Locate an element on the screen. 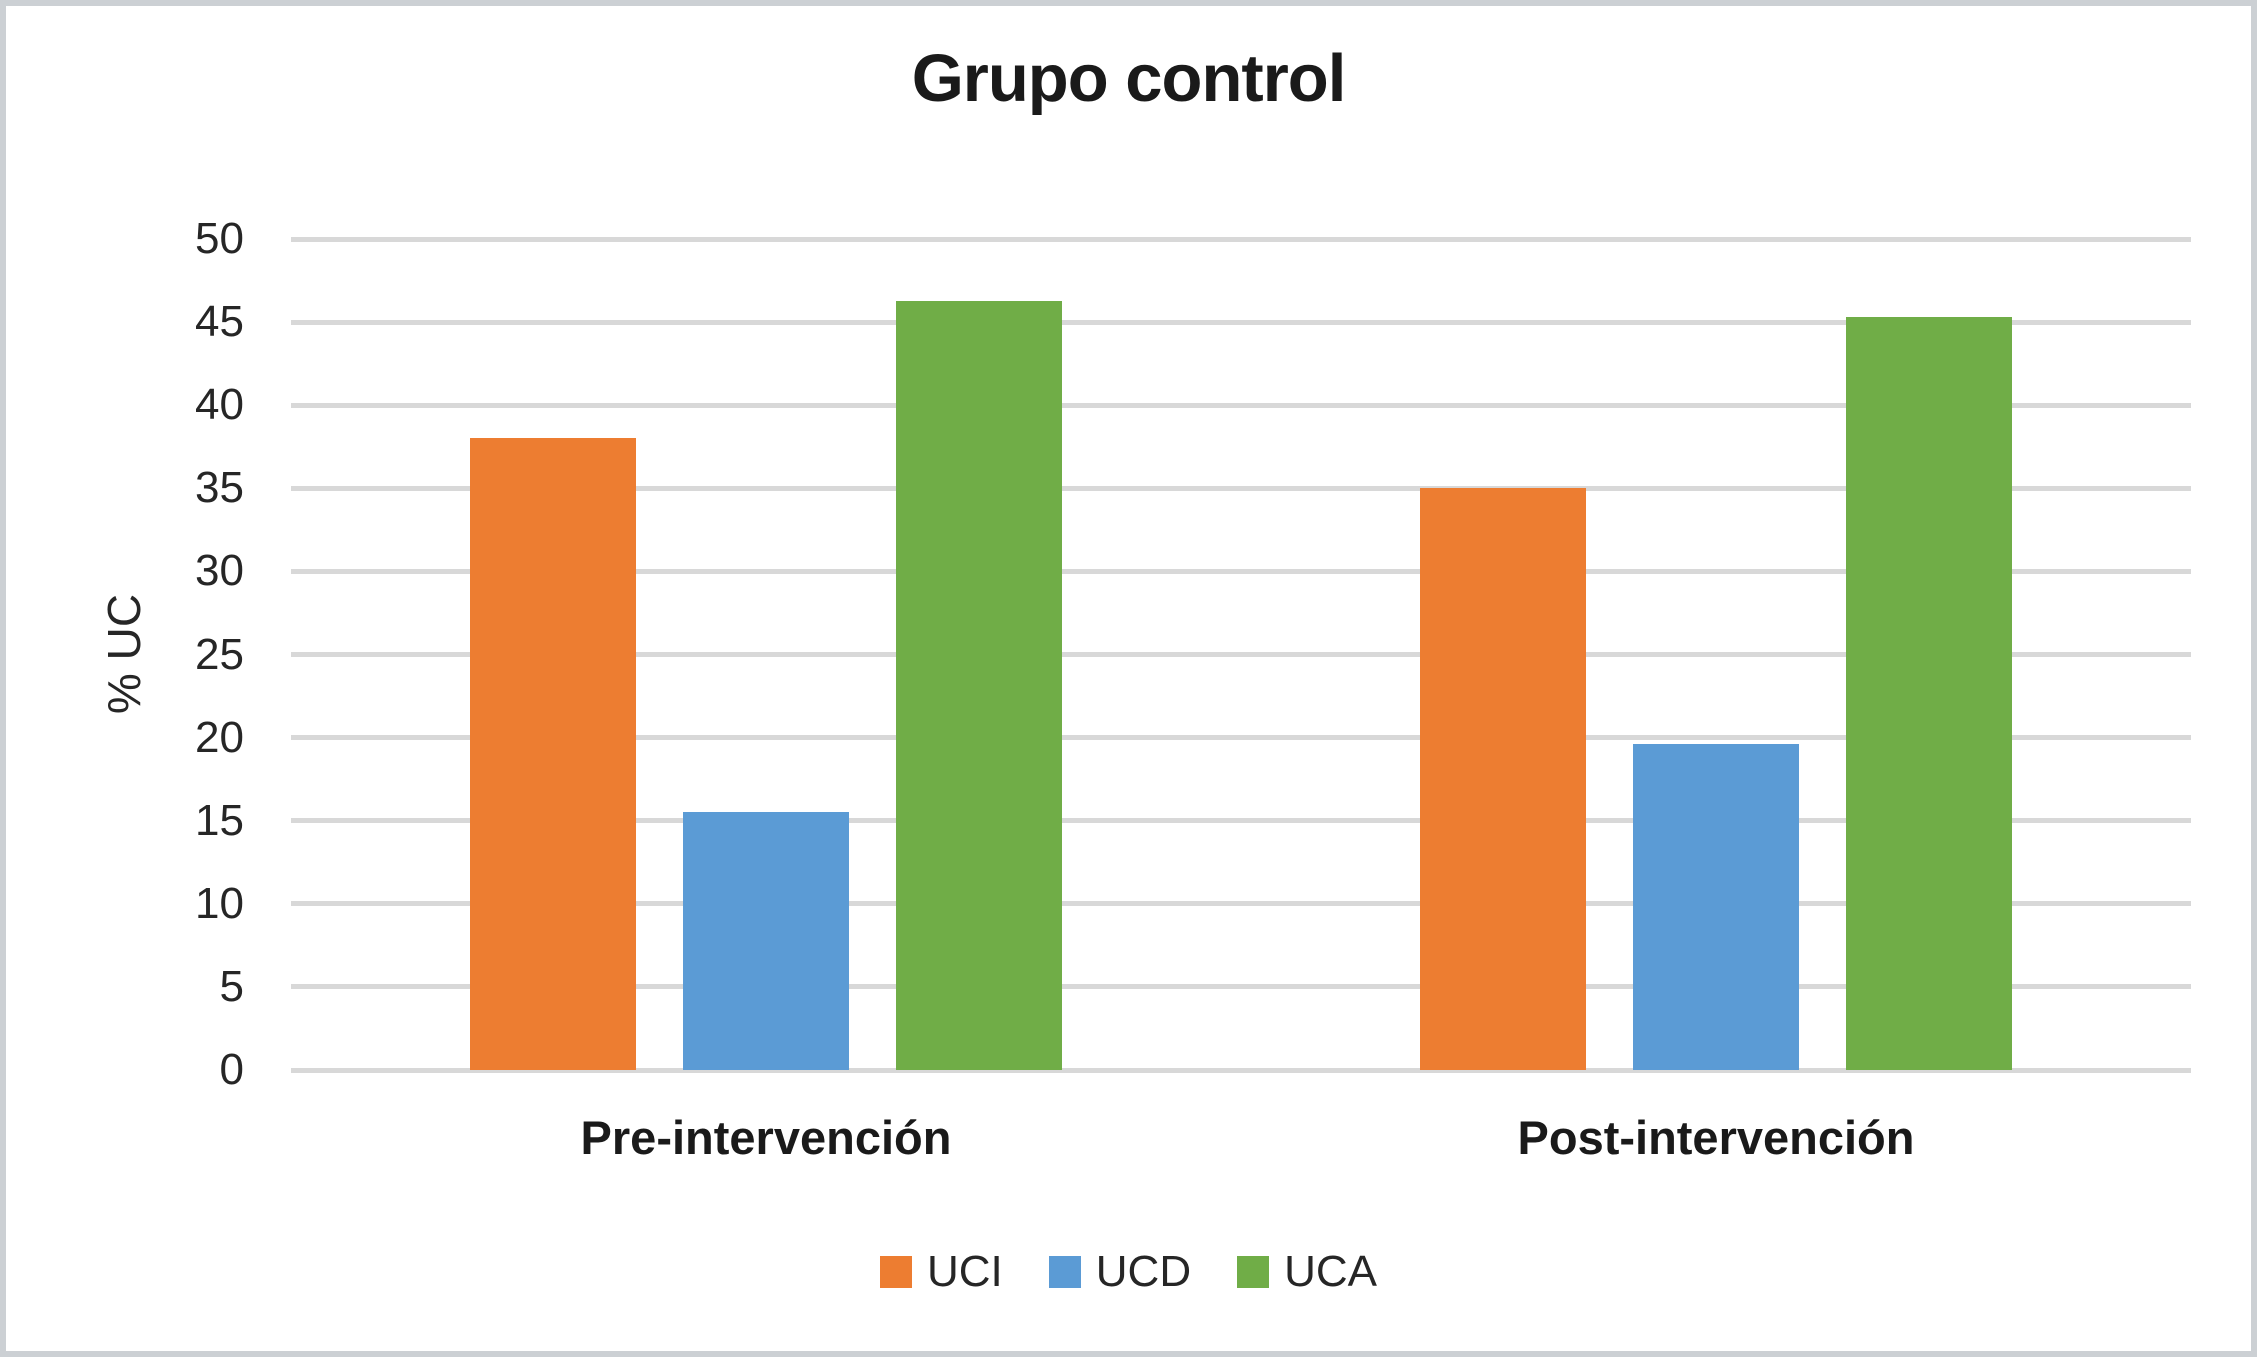  y-tick-label: 25 is located at coordinates (219, 654).